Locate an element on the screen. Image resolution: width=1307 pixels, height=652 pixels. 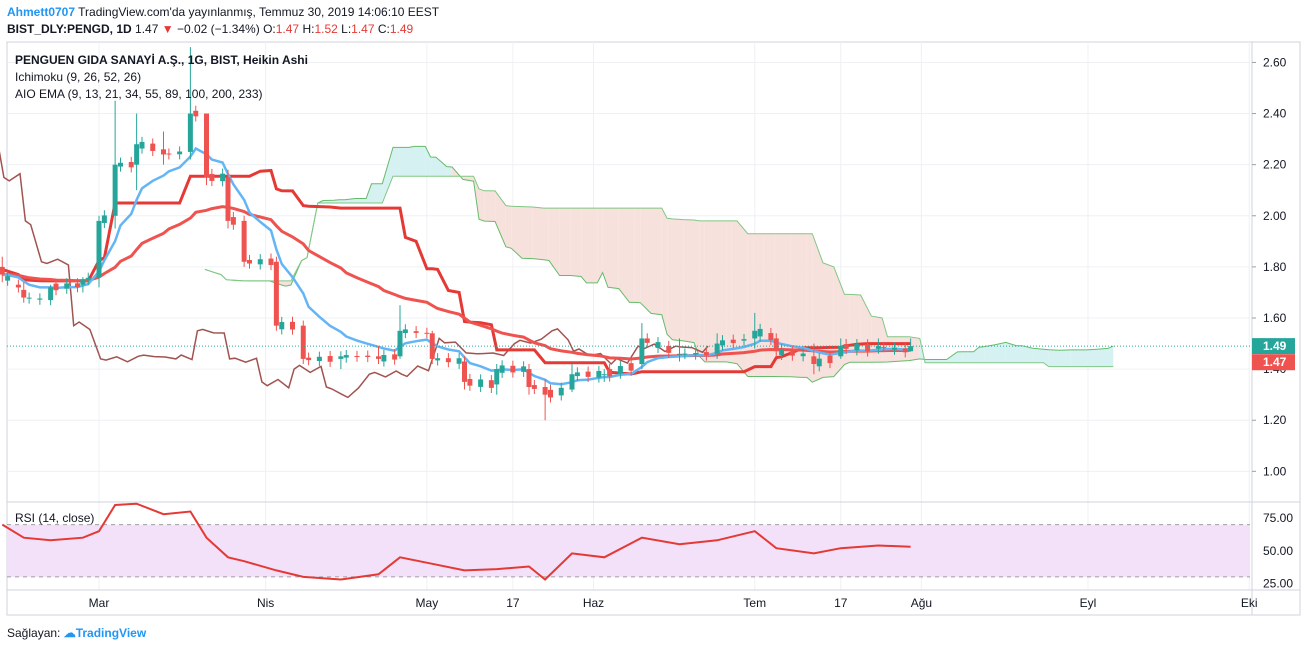
rsi-tick-label: 50.00 is located at coordinates (1278, 551).